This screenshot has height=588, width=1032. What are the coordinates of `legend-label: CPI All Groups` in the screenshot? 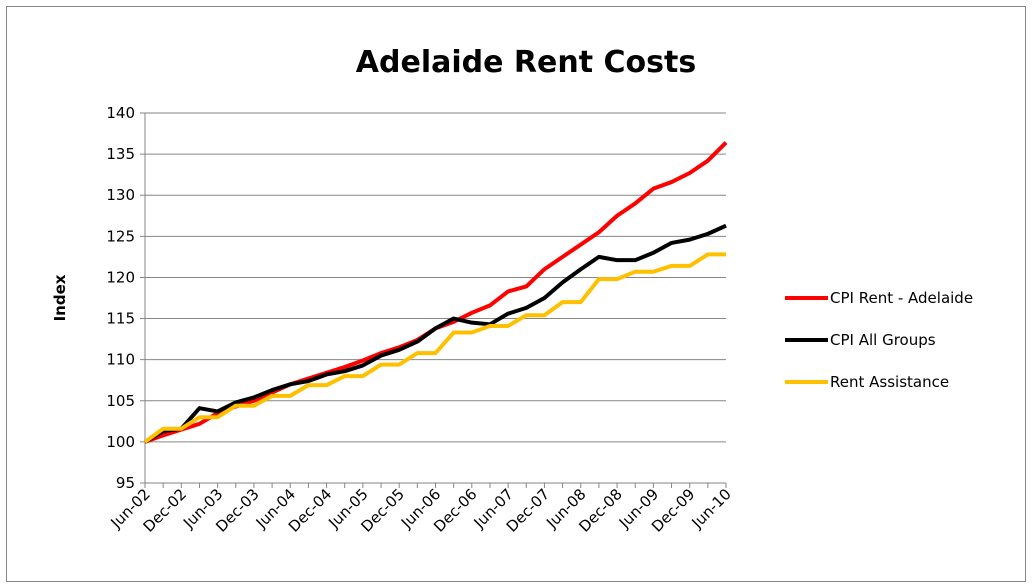 It's located at (883, 340).